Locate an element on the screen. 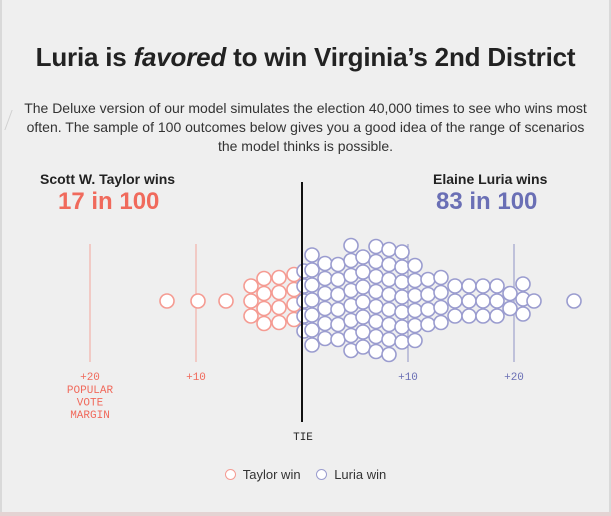 The image size is (611, 516). left-tick-label: +10 is located at coordinates (196, 378).